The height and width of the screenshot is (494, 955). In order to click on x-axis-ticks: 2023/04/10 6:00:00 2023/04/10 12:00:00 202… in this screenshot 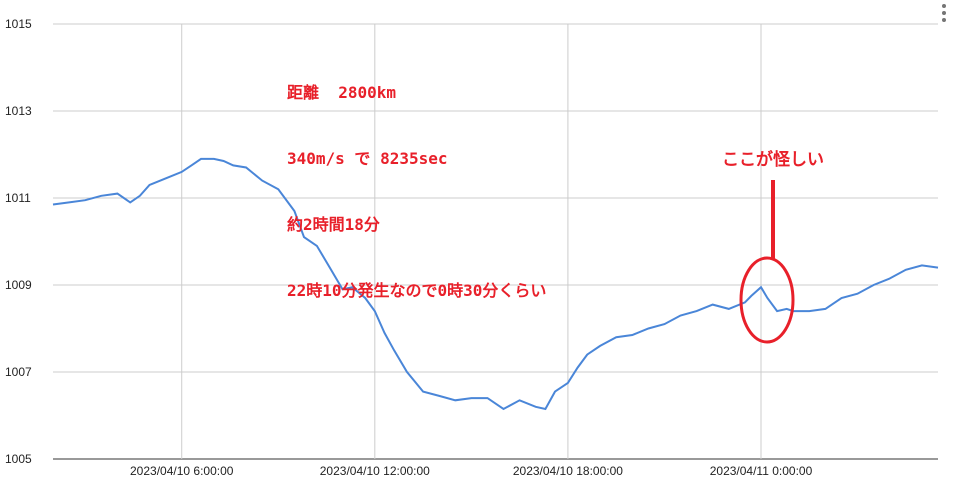, I will do `click(471, 471)`.